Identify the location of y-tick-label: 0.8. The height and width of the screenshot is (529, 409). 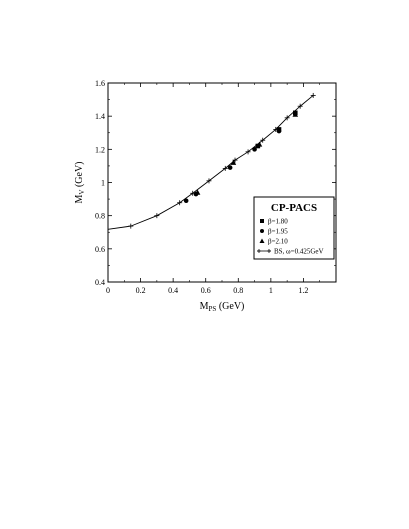
(100, 216).